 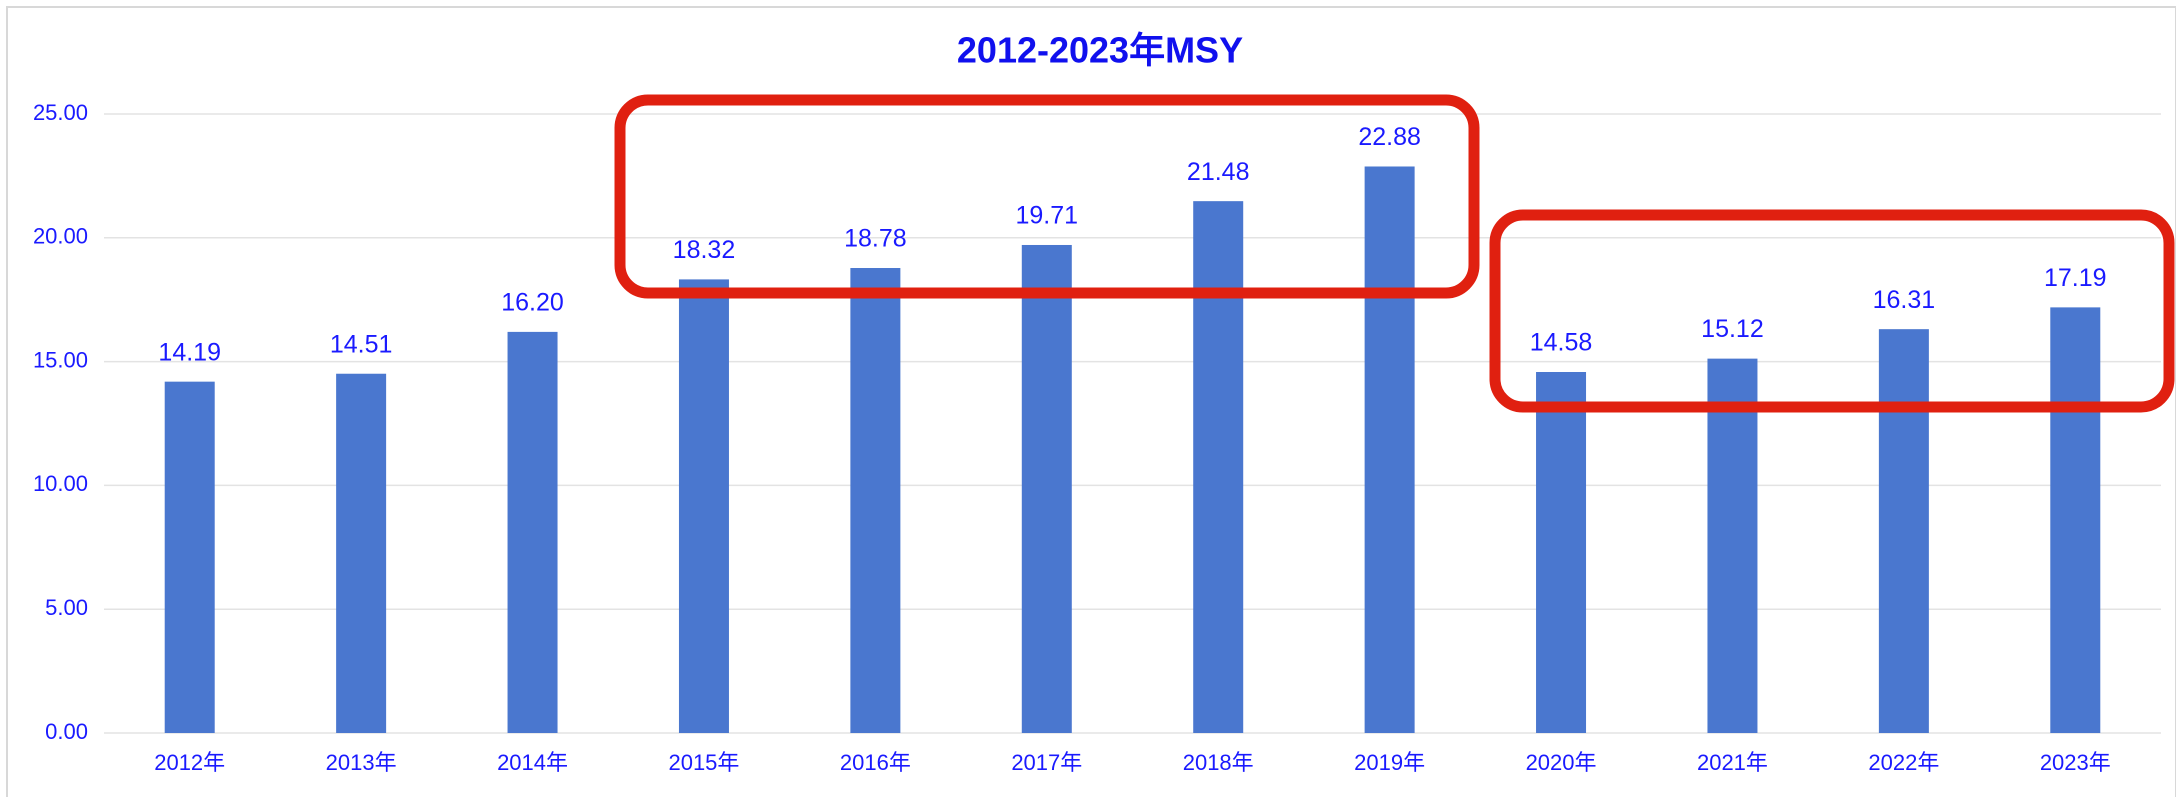 What do you see at coordinates (704, 250) in the screenshot?
I see `data-label: 18.32` at bounding box center [704, 250].